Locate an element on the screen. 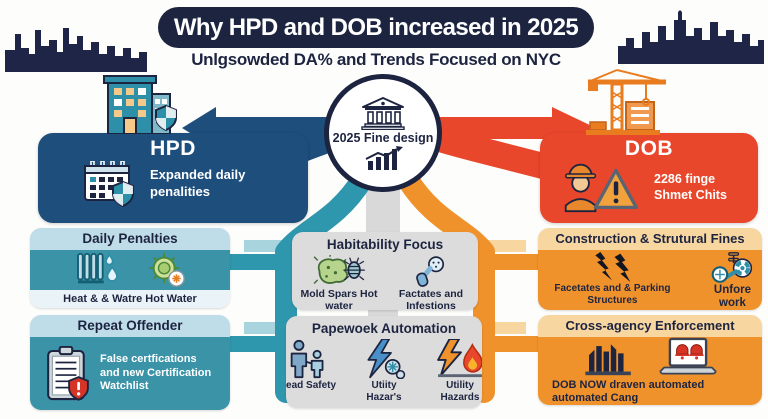 Image resolution: width=768 pixels, height=419 pixels. daily-penalties-caption: Heat & & Watre Hot Water is located at coordinates (130, 299).